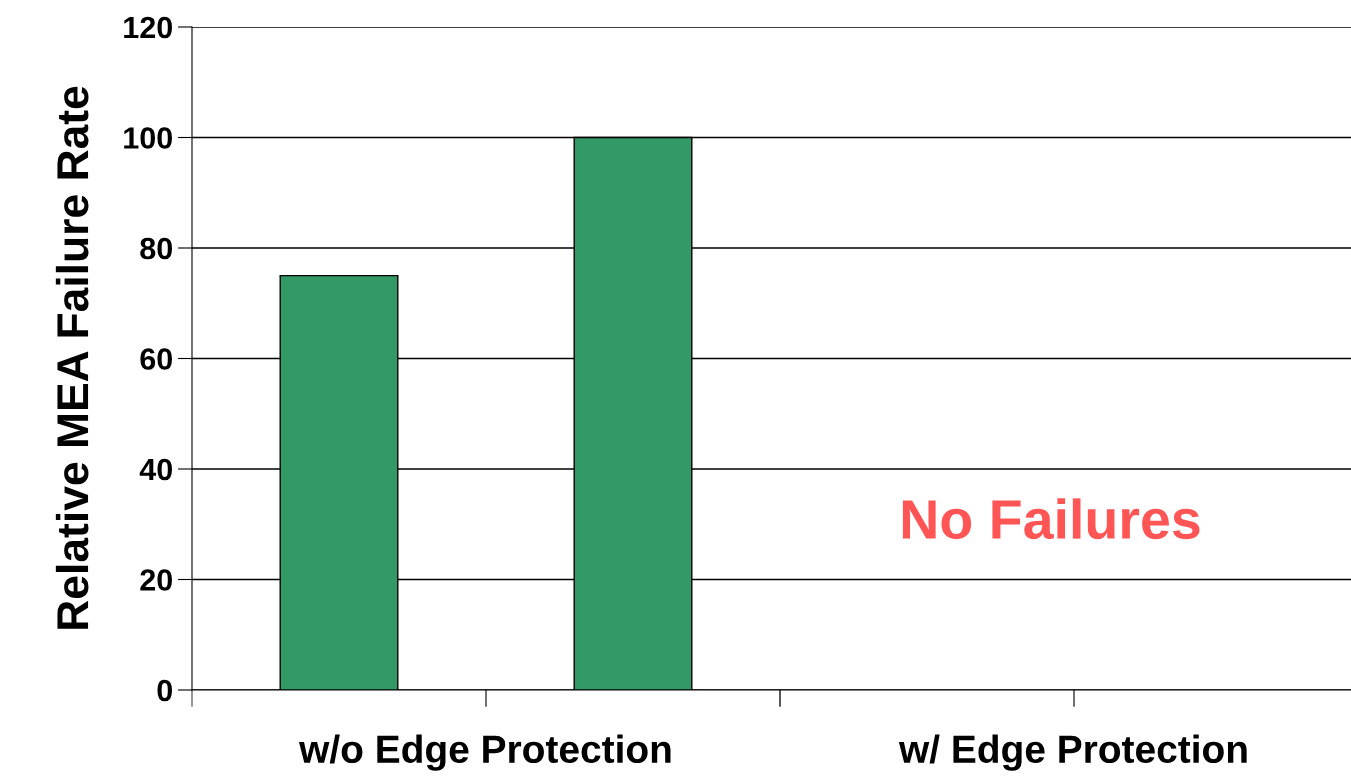 This screenshot has width=1351, height=784. I want to click on annotation: No Failures, so click(1051, 519).